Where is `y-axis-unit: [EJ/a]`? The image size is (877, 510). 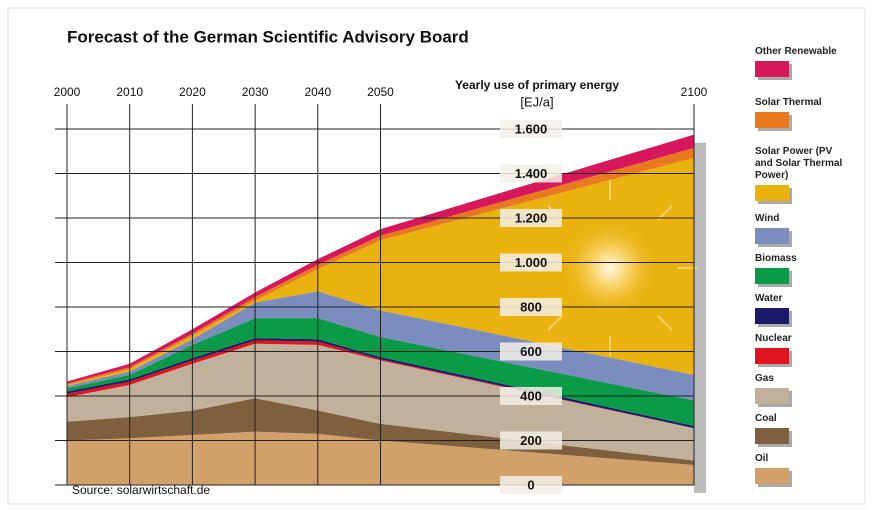
y-axis-unit: [EJ/a] is located at coordinates (536, 101).